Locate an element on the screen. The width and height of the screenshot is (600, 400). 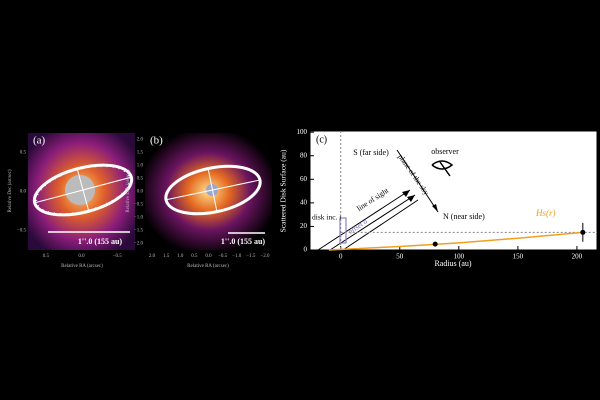
surface-curve is located at coordinates (455, 241).